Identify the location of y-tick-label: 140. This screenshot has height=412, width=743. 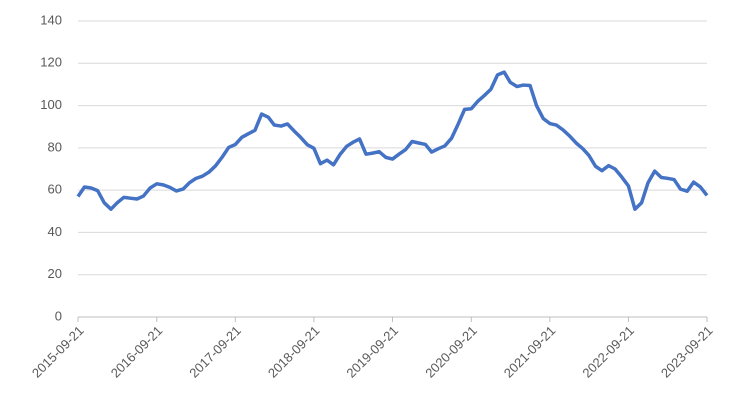
(51, 19).